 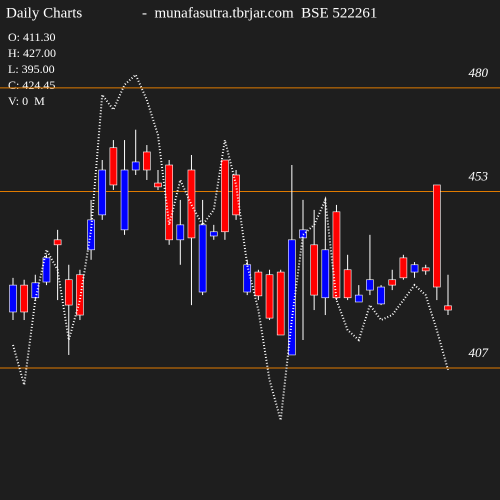 I want to click on chart-title: Daily Charts, so click(x=44, y=13).